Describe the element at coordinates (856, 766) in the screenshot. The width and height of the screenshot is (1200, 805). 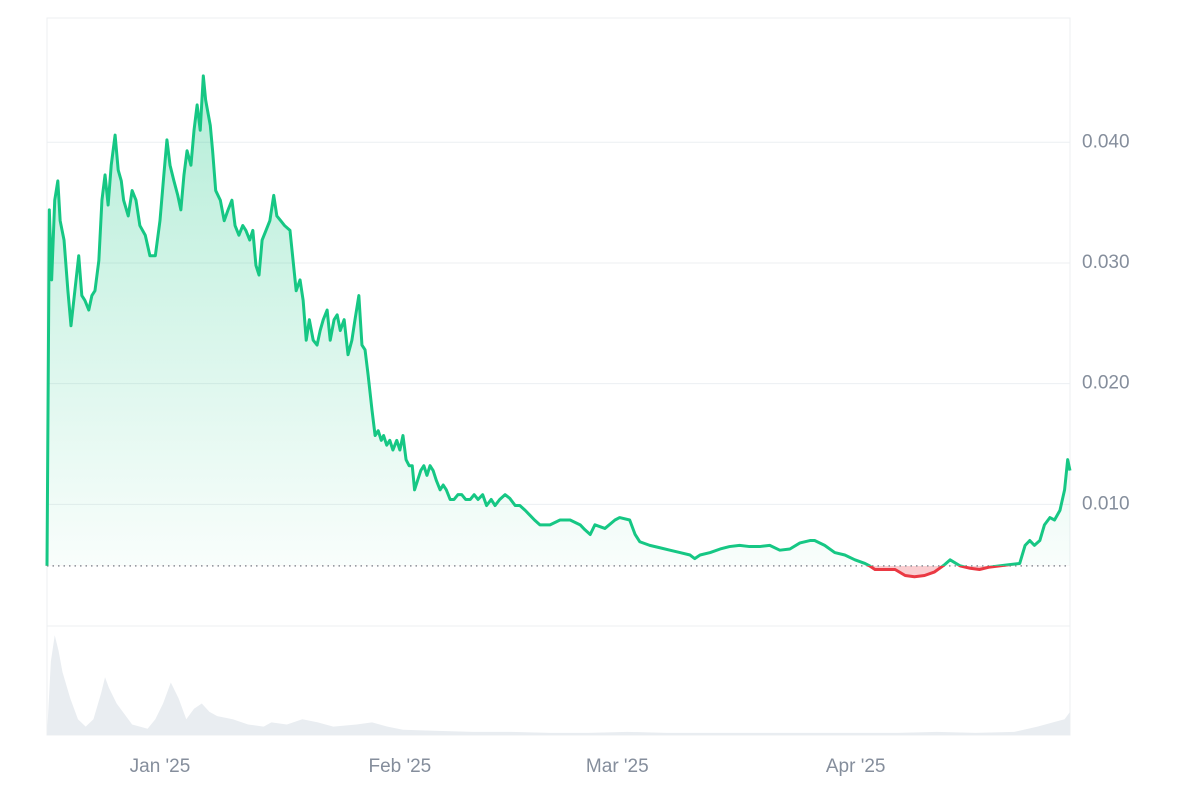
I see `x-tick-label: Apr '25` at that location.